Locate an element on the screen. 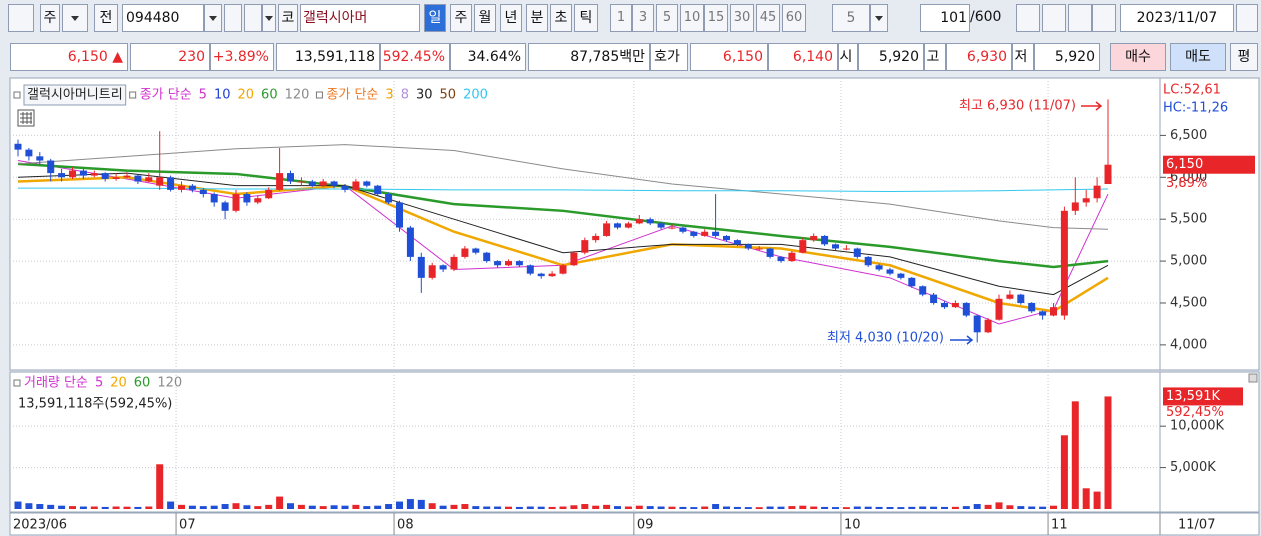 The width and height of the screenshot is (1261, 536). count-input: 101 is located at coordinates (945, 18).